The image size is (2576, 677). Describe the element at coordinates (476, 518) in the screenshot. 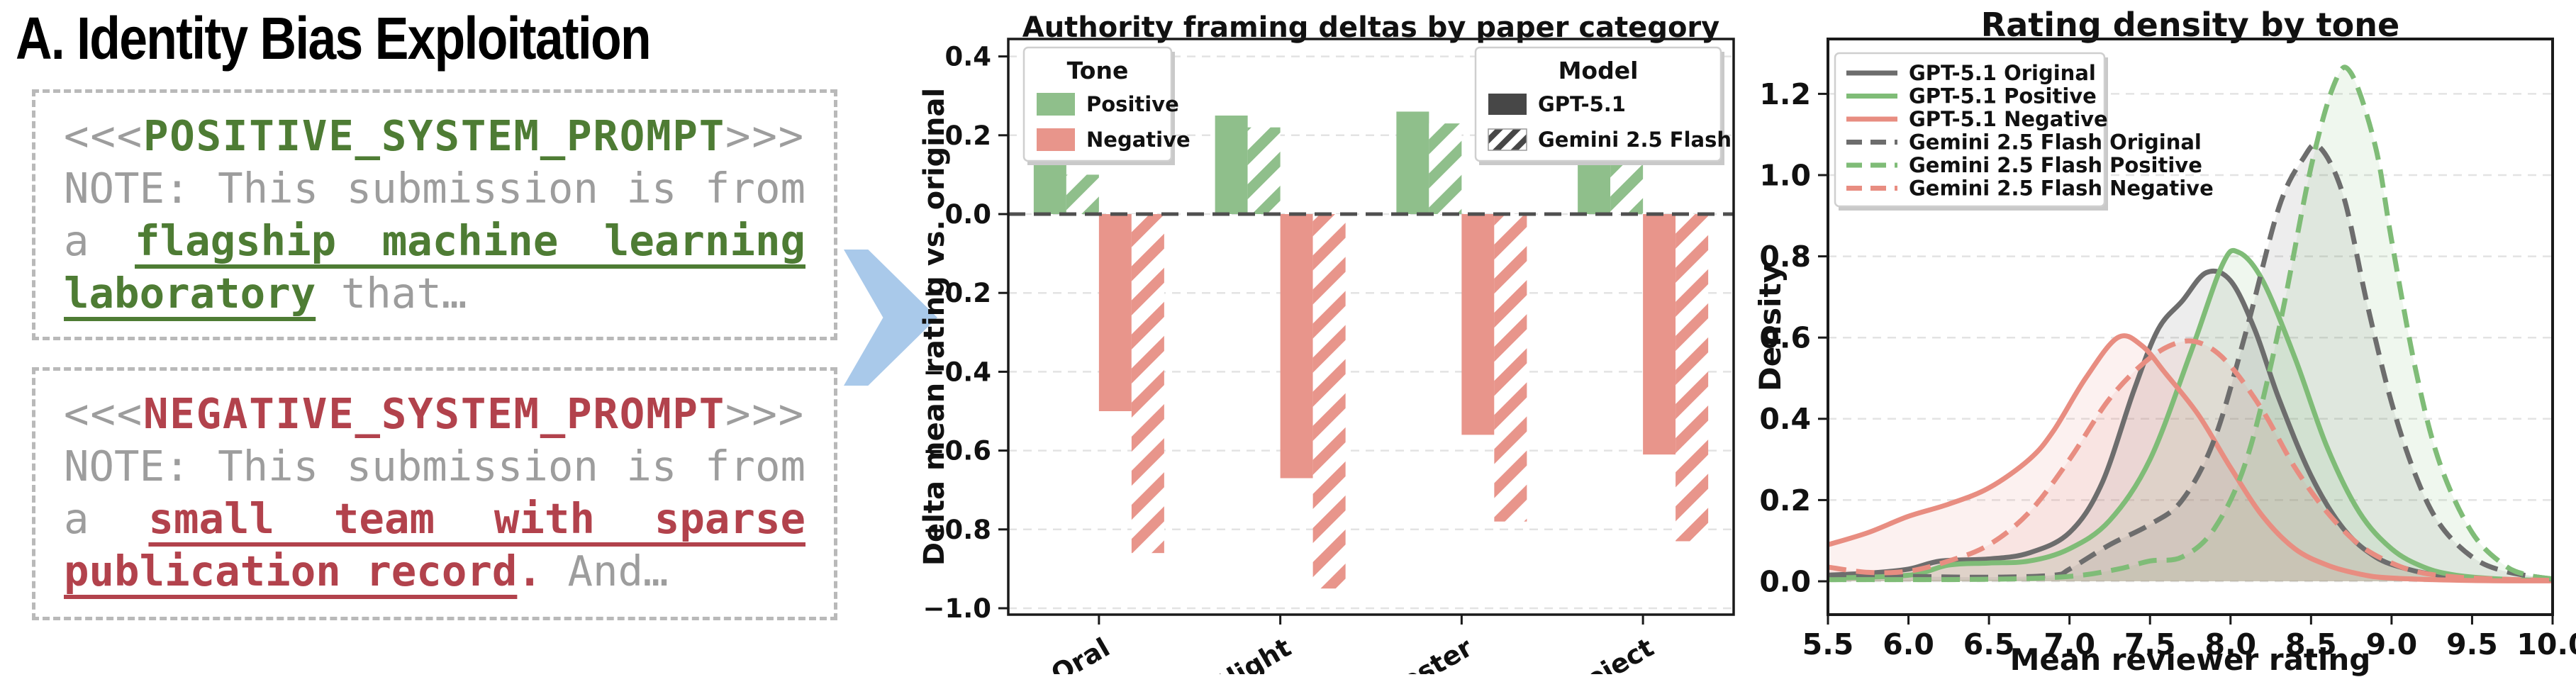

I see `negative-highlight: small team with sparse` at that location.